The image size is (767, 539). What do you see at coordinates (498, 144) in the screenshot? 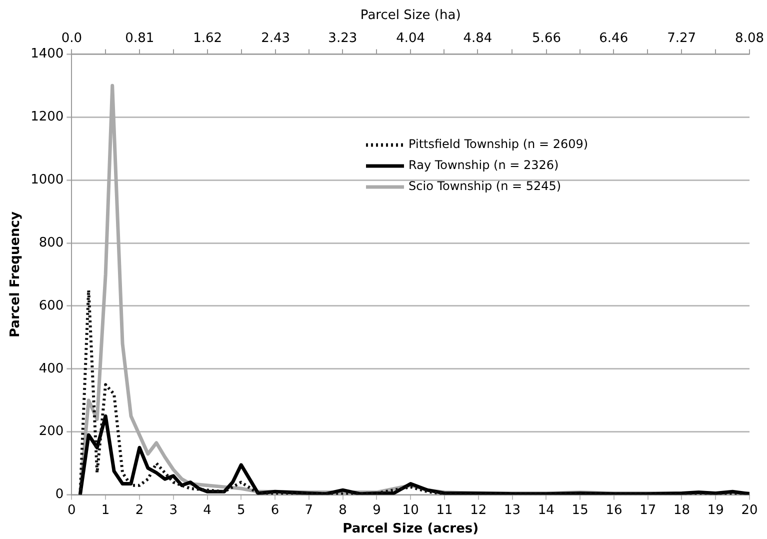
I see `legend-label: Pittsfield Township (n = 2609)` at bounding box center [498, 144].